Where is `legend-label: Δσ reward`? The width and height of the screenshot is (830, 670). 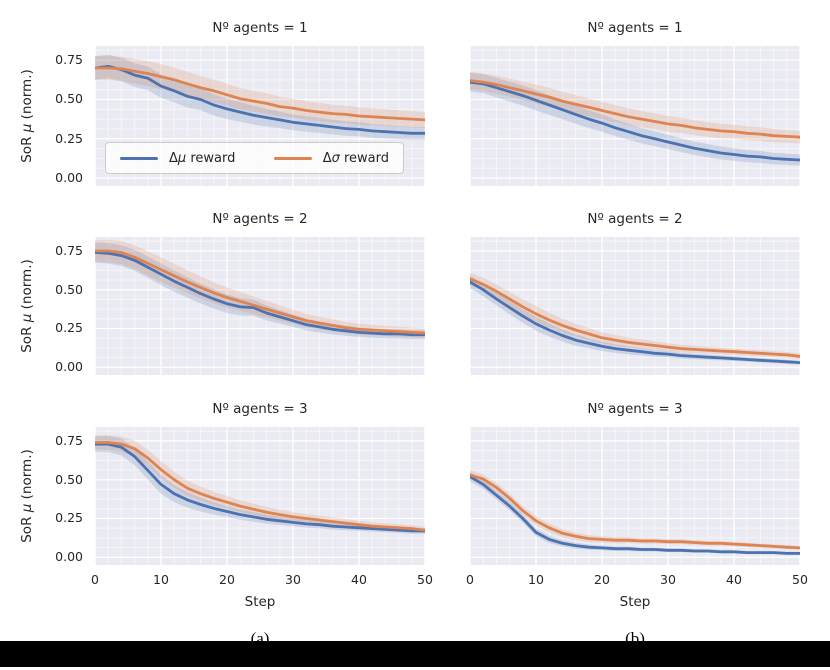
legend-label: Δσ reward is located at coordinates (355, 158).